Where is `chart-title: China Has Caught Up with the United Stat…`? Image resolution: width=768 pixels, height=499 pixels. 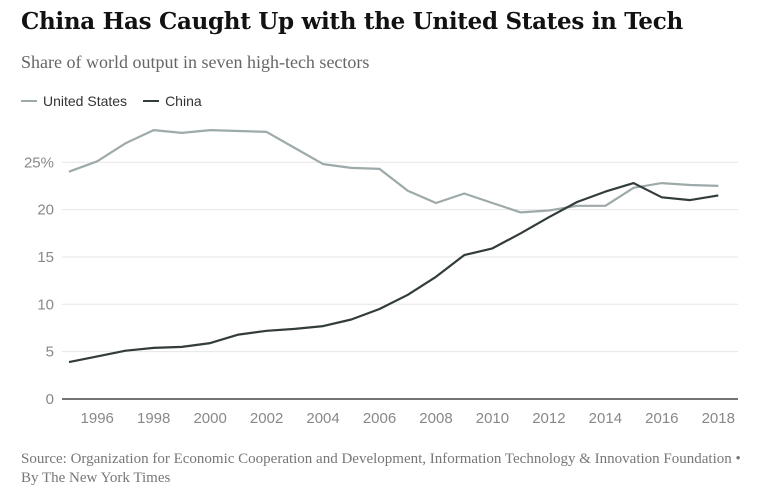 chart-title: China Has Caught Up with the United Stat… is located at coordinates (352, 21).